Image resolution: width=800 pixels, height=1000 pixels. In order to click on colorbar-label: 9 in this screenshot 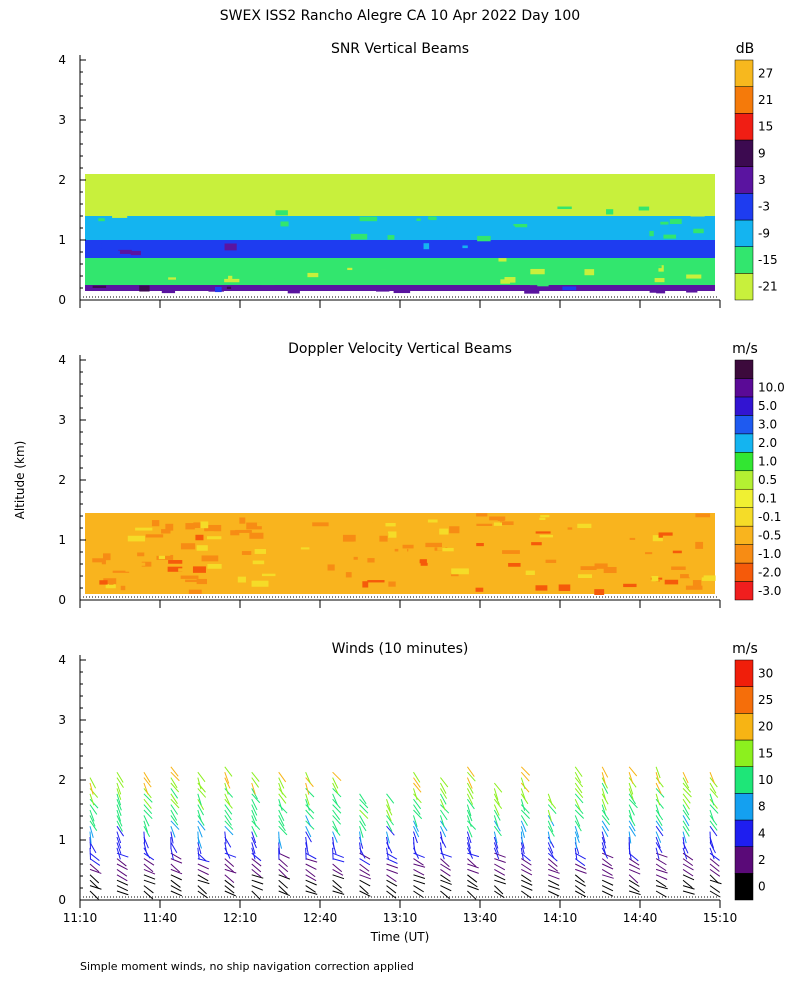, I will do `click(762, 153)`.